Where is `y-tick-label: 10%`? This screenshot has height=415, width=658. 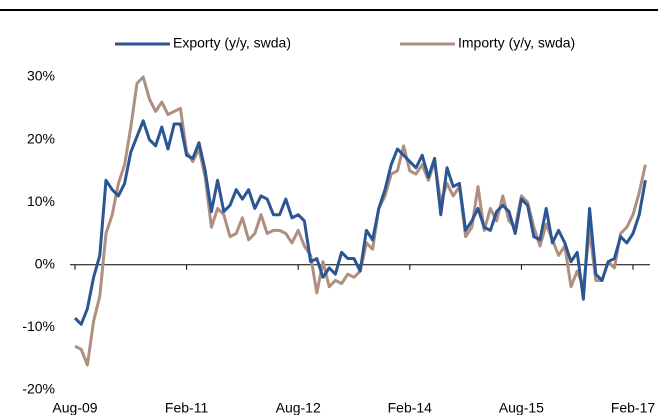 y-tick-label: 10% is located at coordinates (41, 201).